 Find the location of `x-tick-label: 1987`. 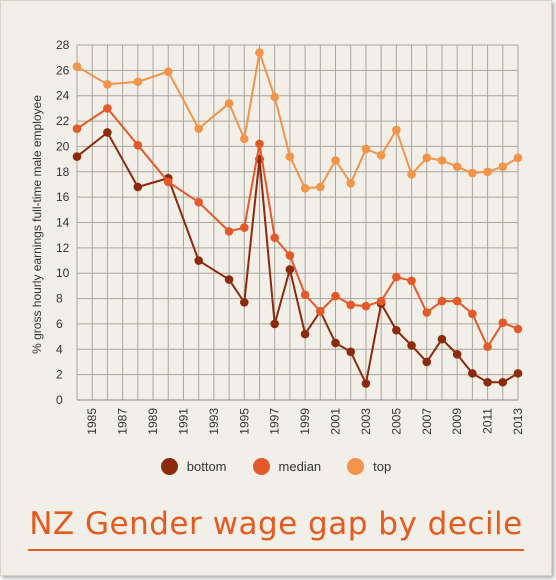

x-tick-label: 1987 is located at coordinates (123, 421).